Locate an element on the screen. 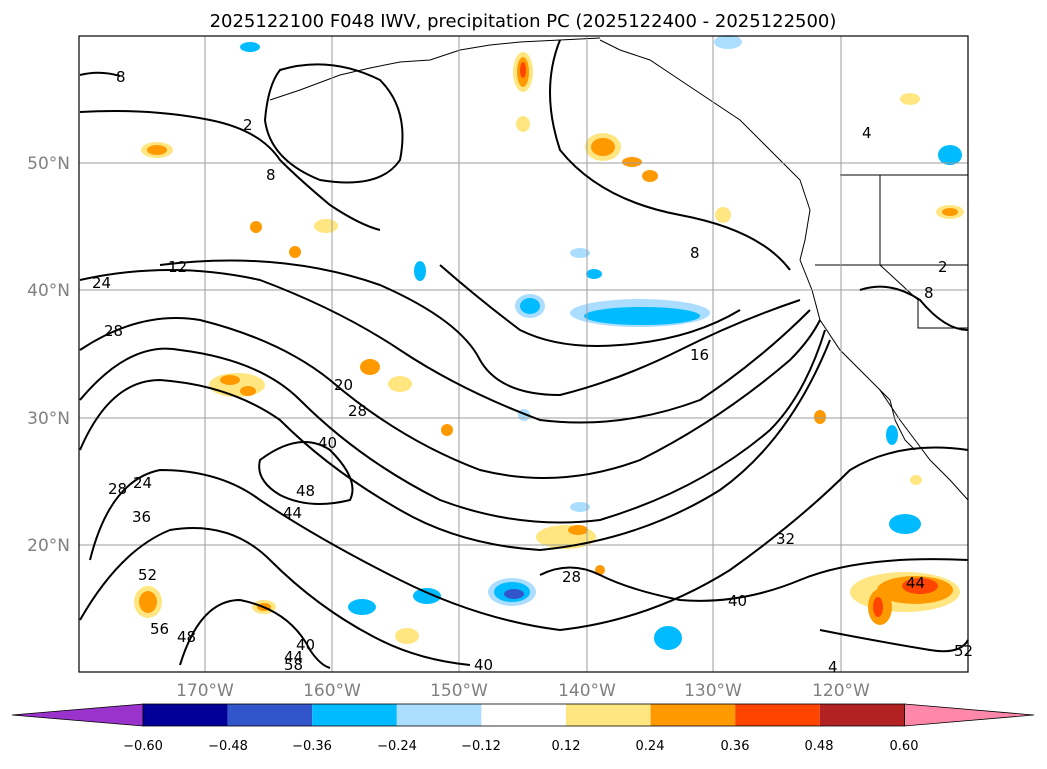 This screenshot has width=1047, height=769. lat-labels: 50°N 40°N 30°N 20°N is located at coordinates (48, 355).